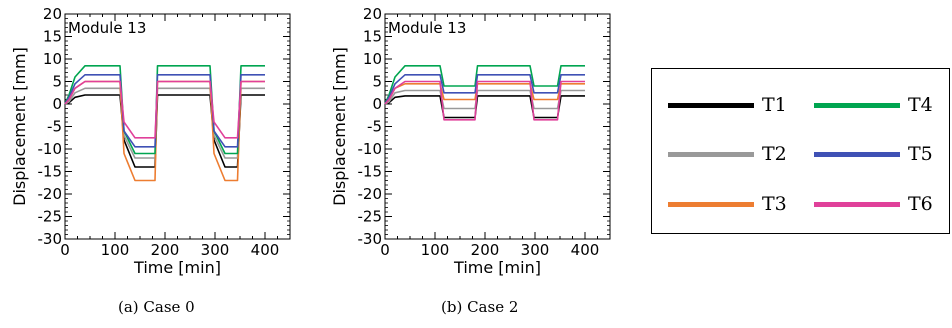 The width and height of the screenshot is (952, 328). I want to click on legend-swatch-t4, so click(857, 105).